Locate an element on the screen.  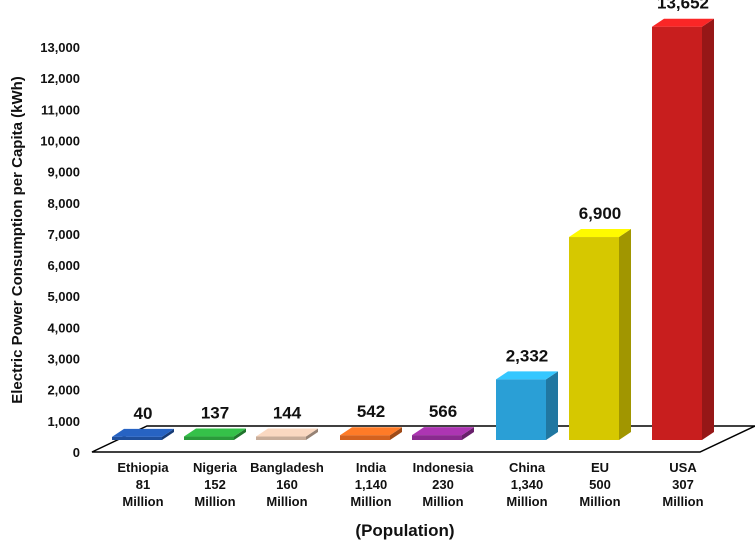
y-tick-label: 5,000 is located at coordinates (63, 296).